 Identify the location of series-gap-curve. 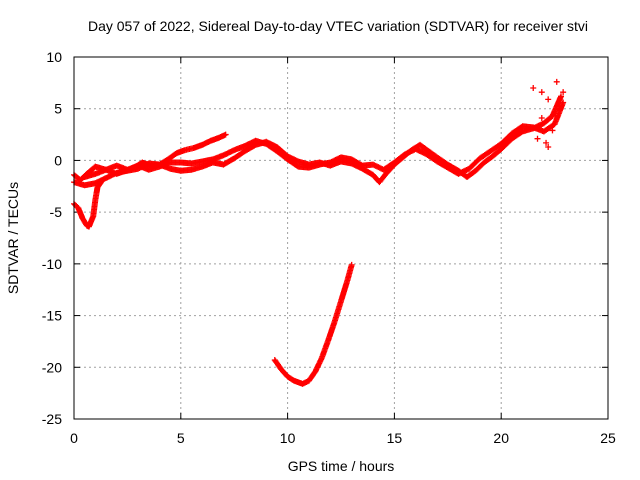
(313, 324).